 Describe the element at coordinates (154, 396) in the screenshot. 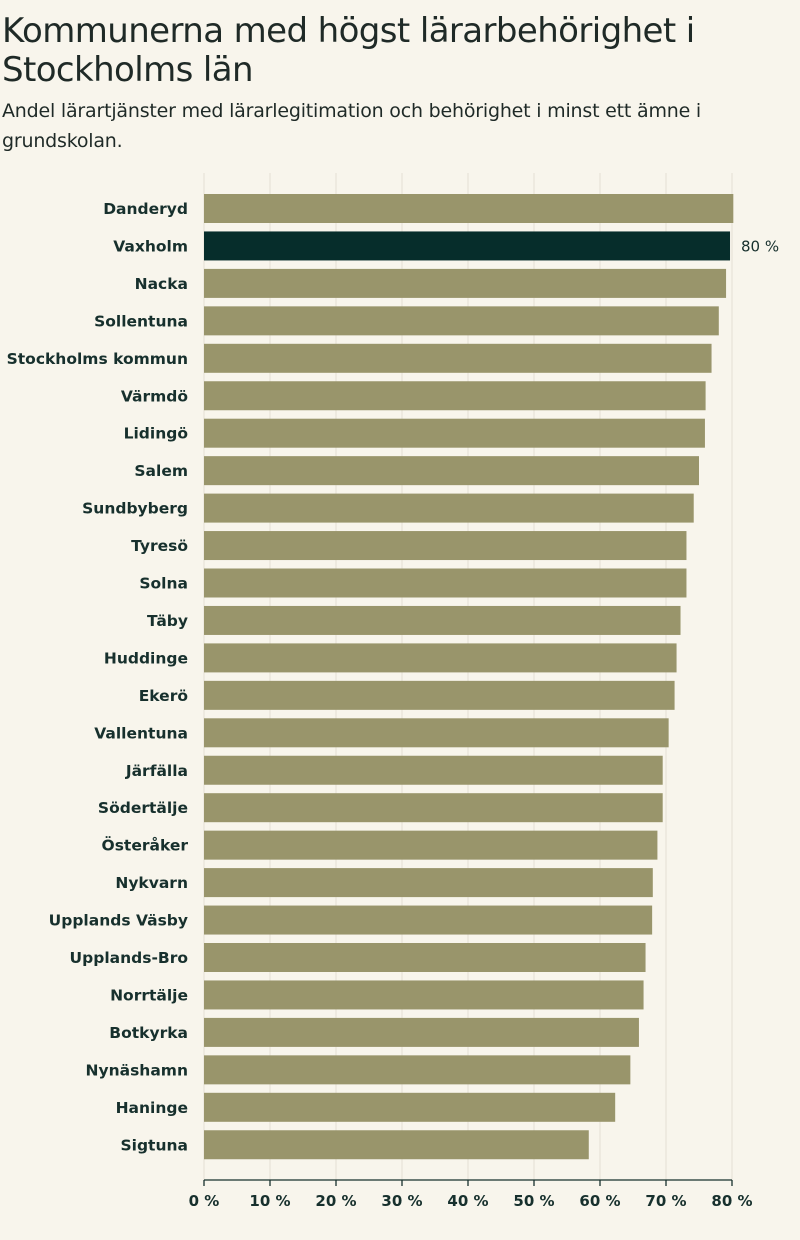

I see `category-label: Värmdö` at that location.